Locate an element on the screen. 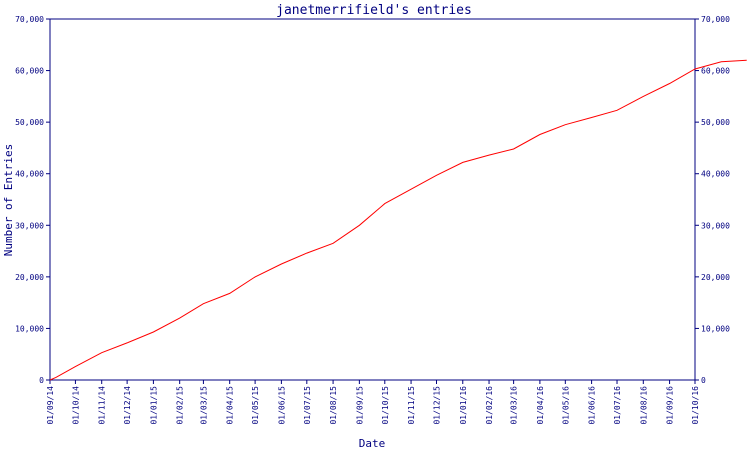 This screenshot has height=450, width=750. y-tick-label-left: 10,000 is located at coordinates (29, 328).